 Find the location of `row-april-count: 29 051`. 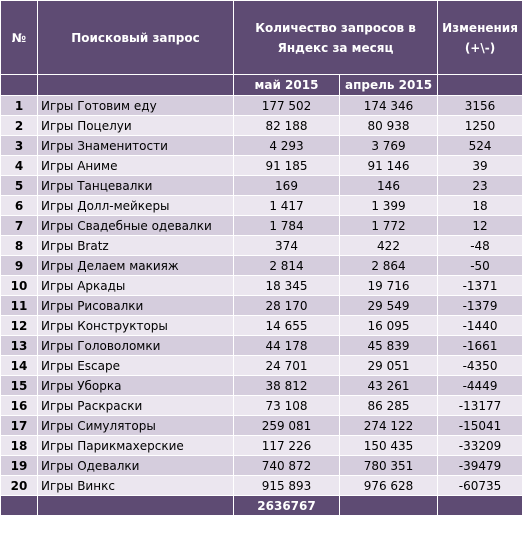

row-april-count: 29 051 is located at coordinates (388, 365).